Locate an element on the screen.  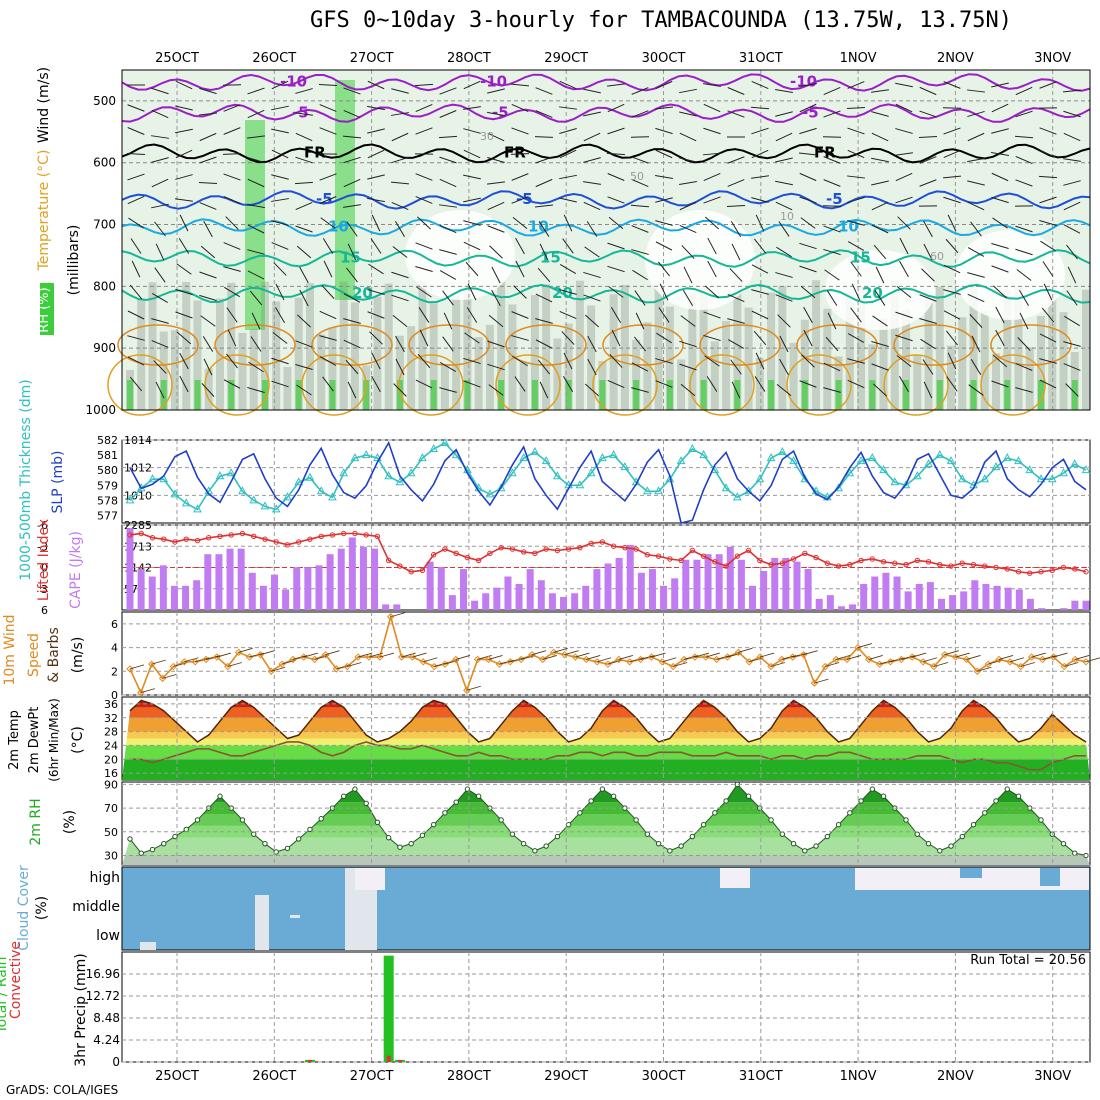
date-label-top: 26OCT is located at coordinates (274, 58).